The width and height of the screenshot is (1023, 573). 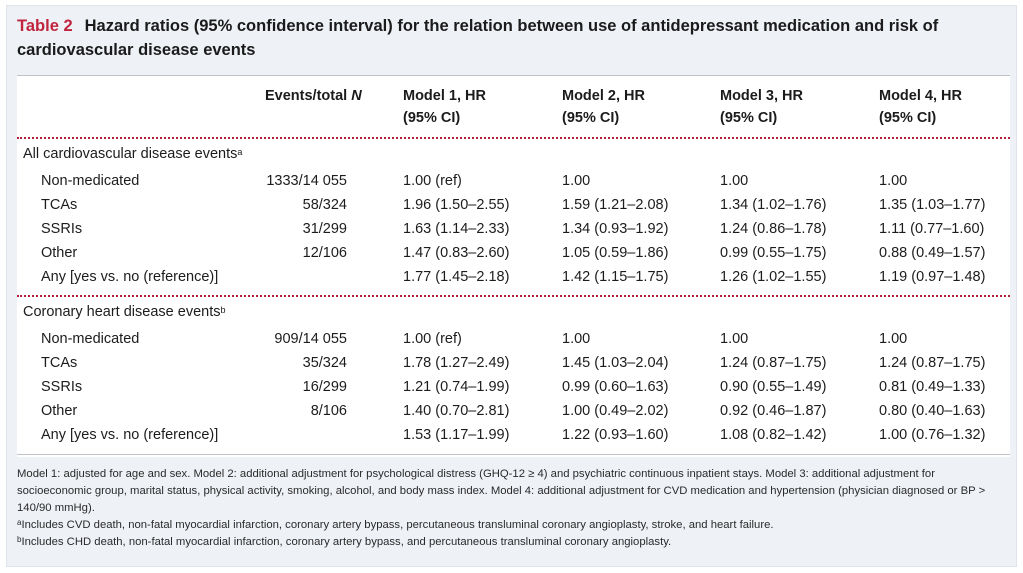 What do you see at coordinates (310, 339) in the screenshot?
I see `cell-events: 909/14 055` at bounding box center [310, 339].